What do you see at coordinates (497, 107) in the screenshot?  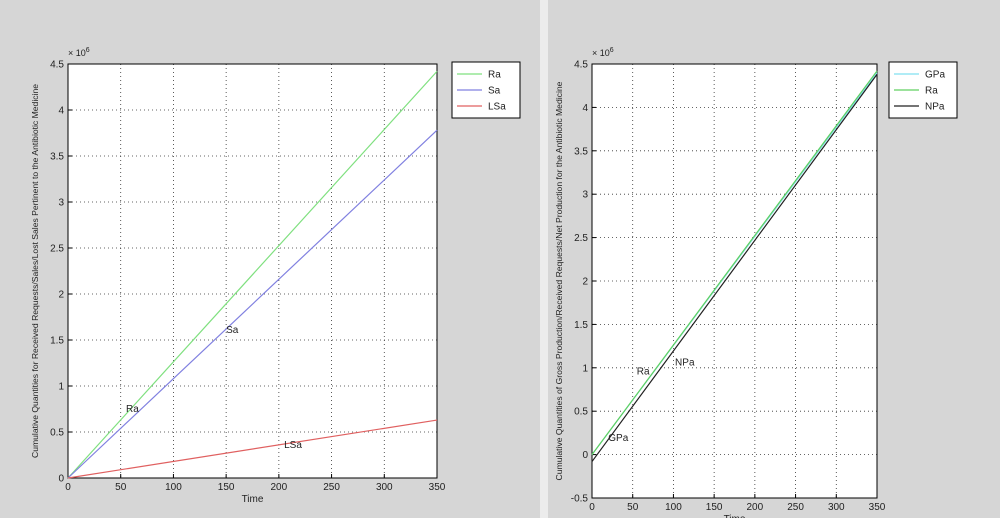 I see `legend-label: LSa` at bounding box center [497, 107].